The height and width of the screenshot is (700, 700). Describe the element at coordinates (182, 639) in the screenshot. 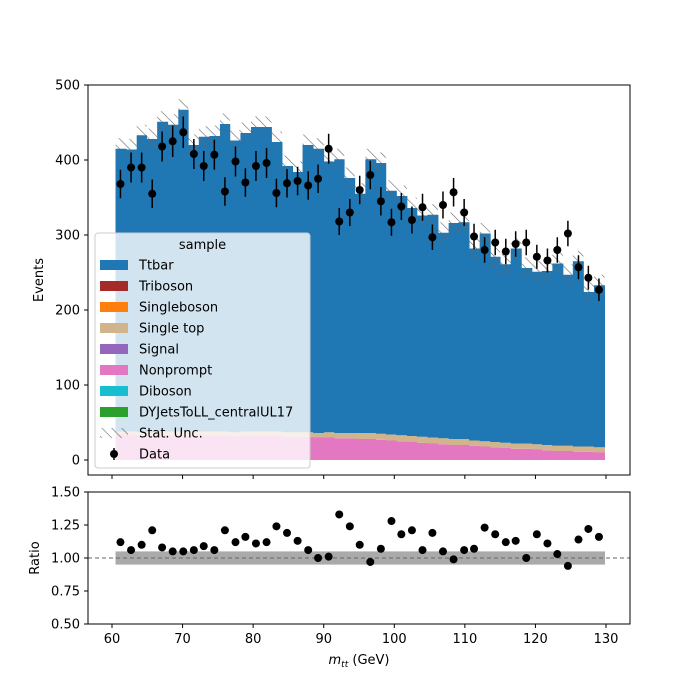

I see `x-tick-label-70: 70` at that location.